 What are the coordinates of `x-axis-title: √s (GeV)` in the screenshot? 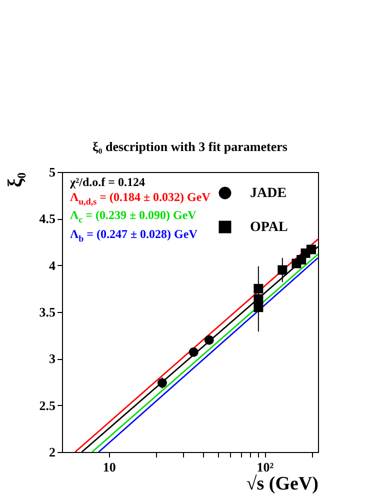 It's located at (282, 484).